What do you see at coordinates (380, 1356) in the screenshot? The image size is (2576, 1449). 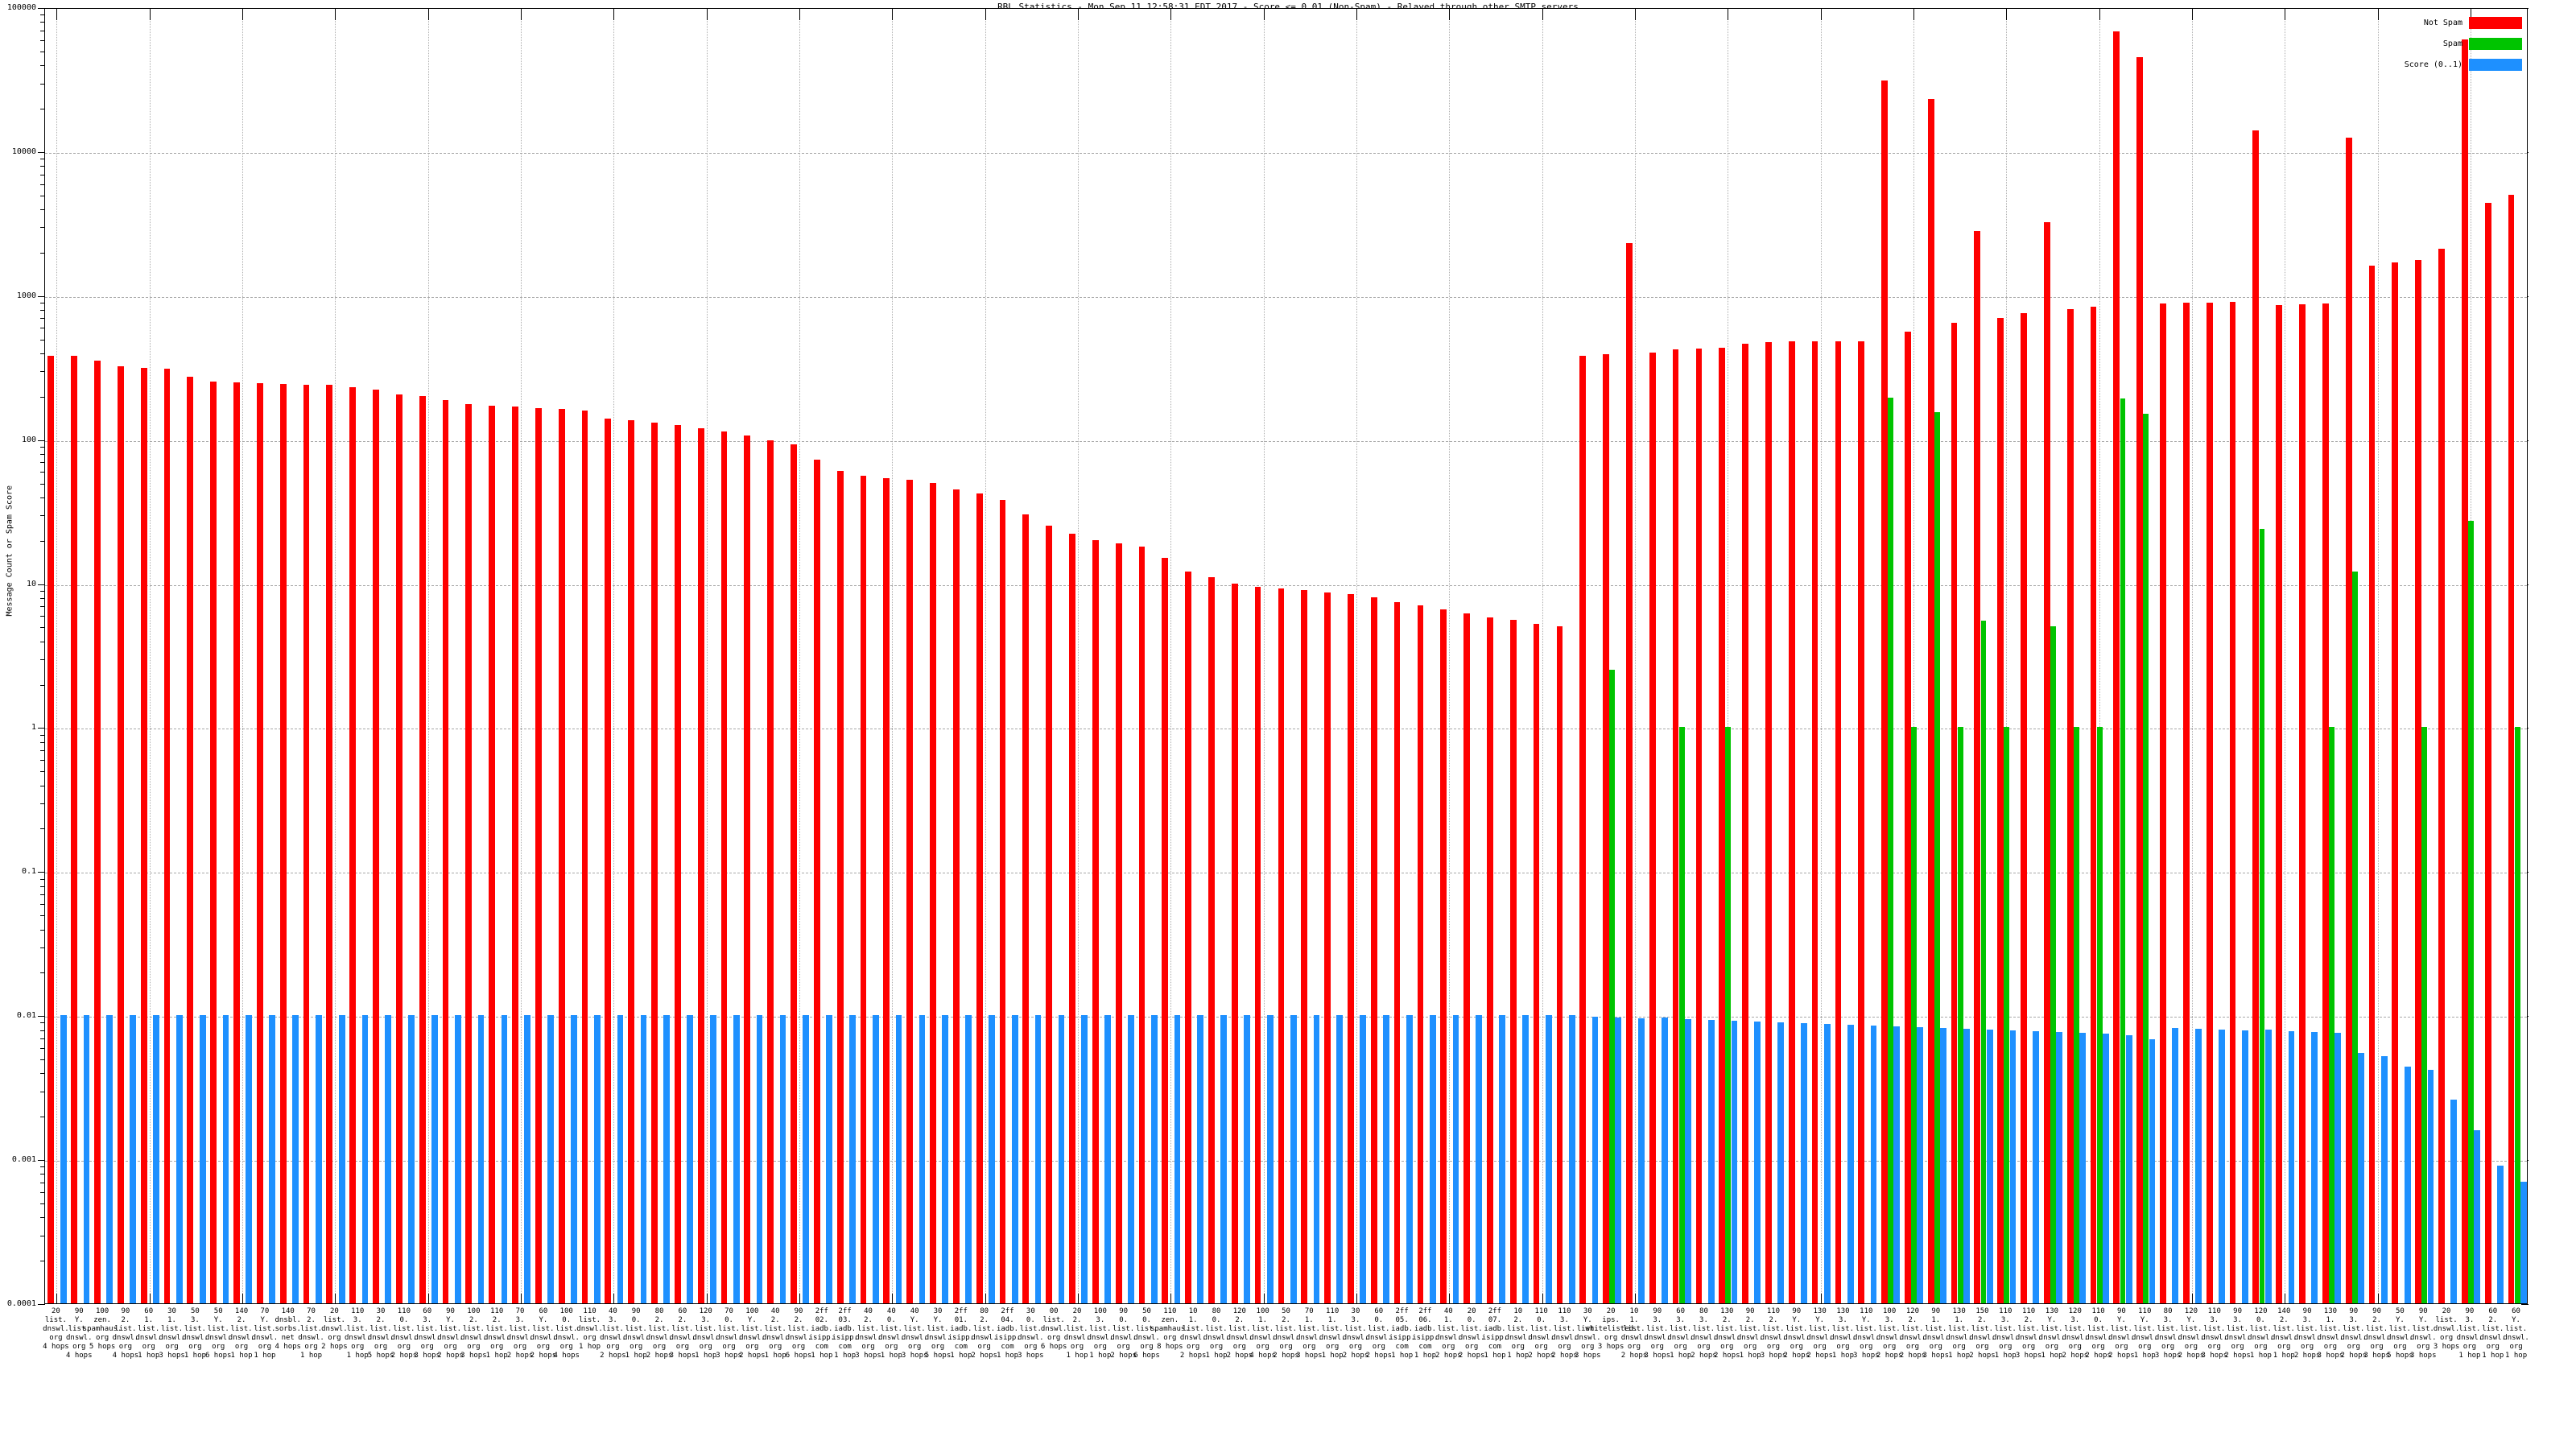 I see `x-axis-label-line: 5 hops` at bounding box center [380, 1356].